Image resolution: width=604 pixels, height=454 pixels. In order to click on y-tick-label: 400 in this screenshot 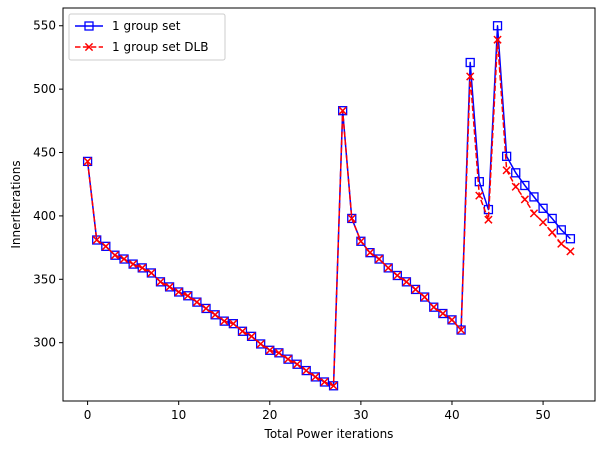, I will do `click(44, 216)`.